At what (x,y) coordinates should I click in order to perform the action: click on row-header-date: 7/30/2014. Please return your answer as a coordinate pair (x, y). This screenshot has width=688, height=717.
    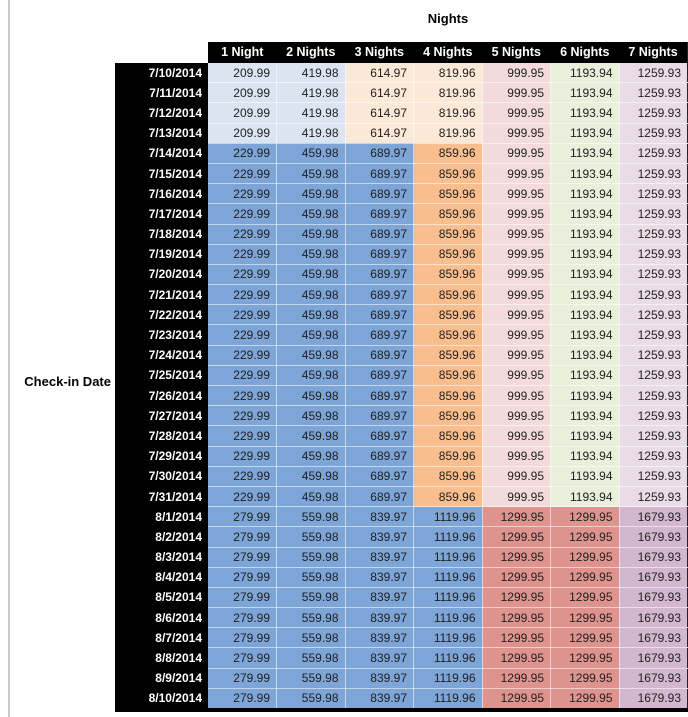
    Looking at the image, I should click on (161, 476).